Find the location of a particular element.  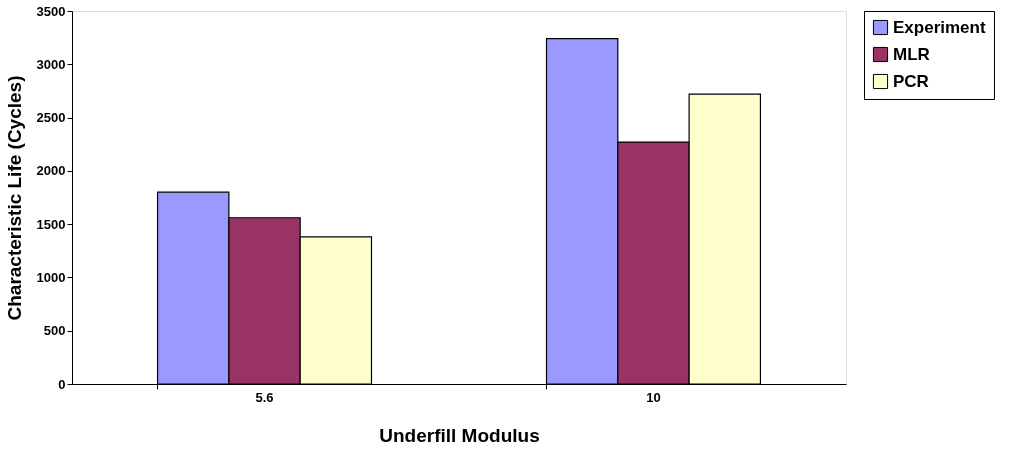

y-tick-label: 2500 is located at coordinates (51, 118).